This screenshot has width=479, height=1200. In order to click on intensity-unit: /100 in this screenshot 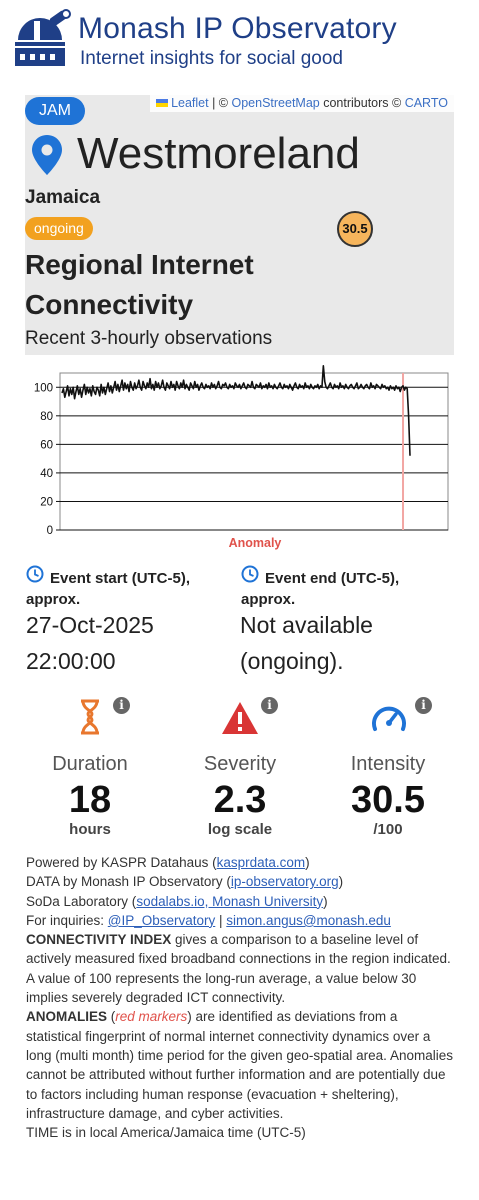, I will do `click(388, 829)`.